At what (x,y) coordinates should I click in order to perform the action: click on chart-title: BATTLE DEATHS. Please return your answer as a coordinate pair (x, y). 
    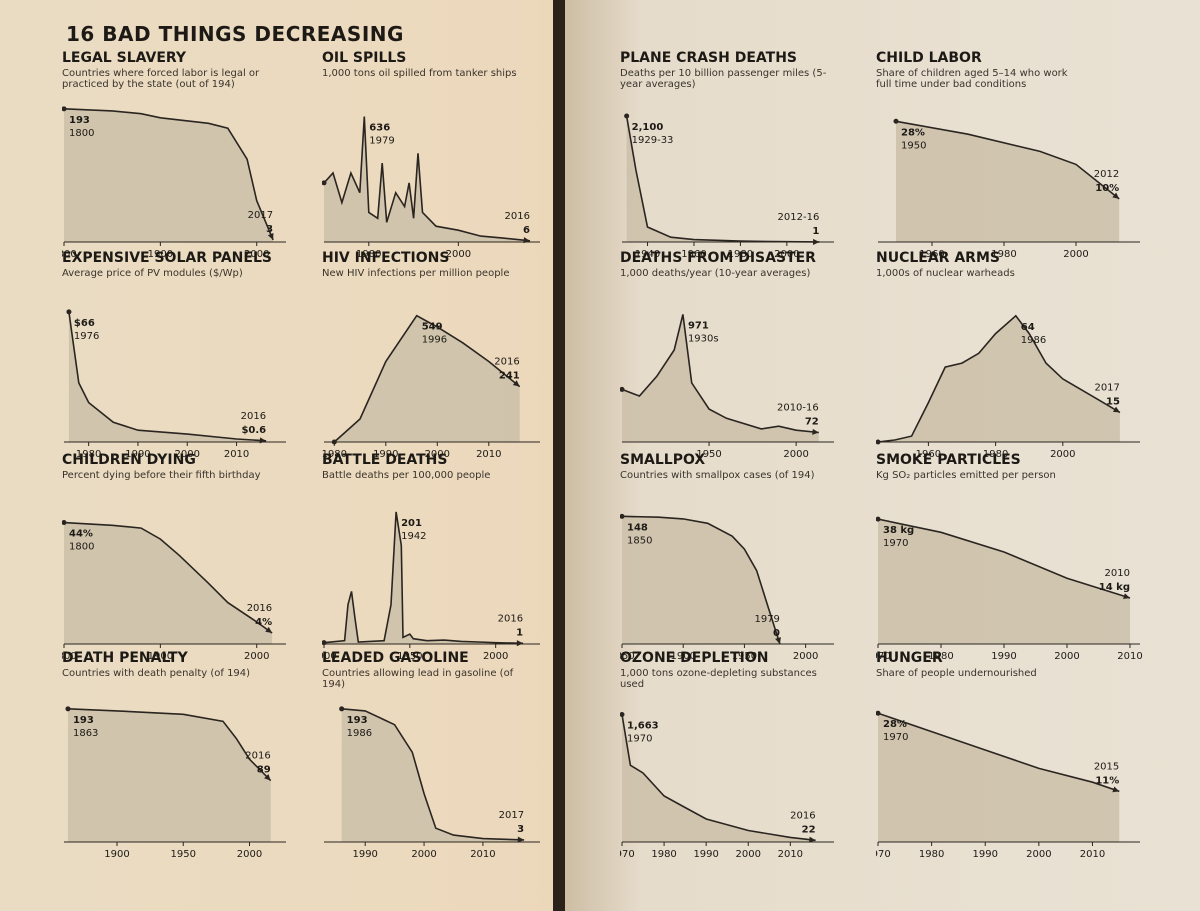
    Looking at the image, I should click on (385, 460).